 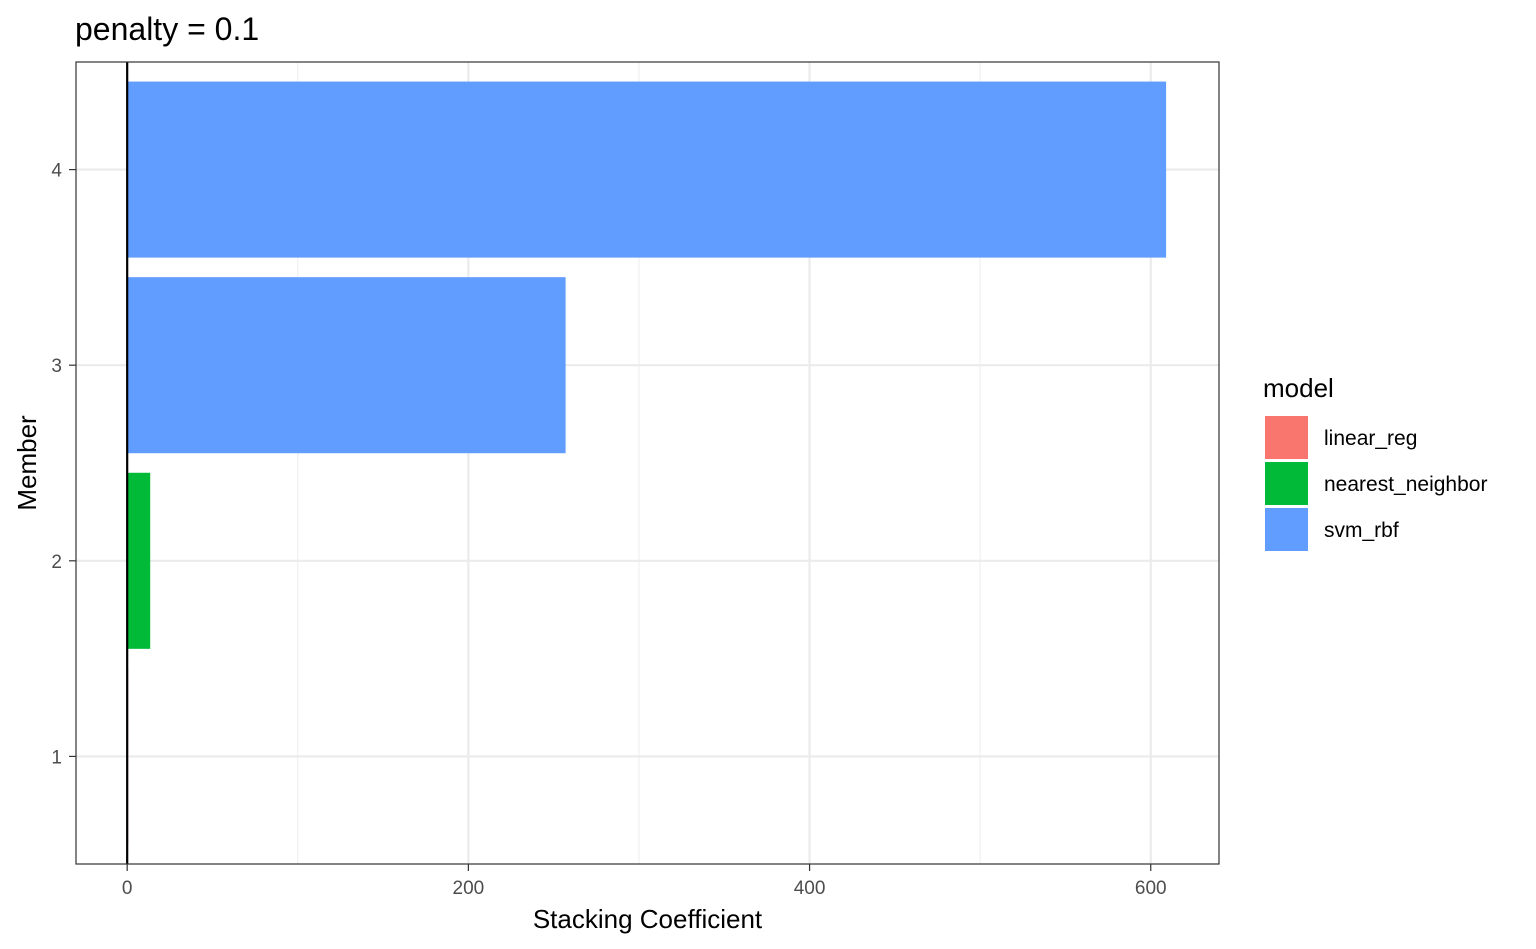 I want to click on x-tick-label: 400, so click(x=810, y=888).